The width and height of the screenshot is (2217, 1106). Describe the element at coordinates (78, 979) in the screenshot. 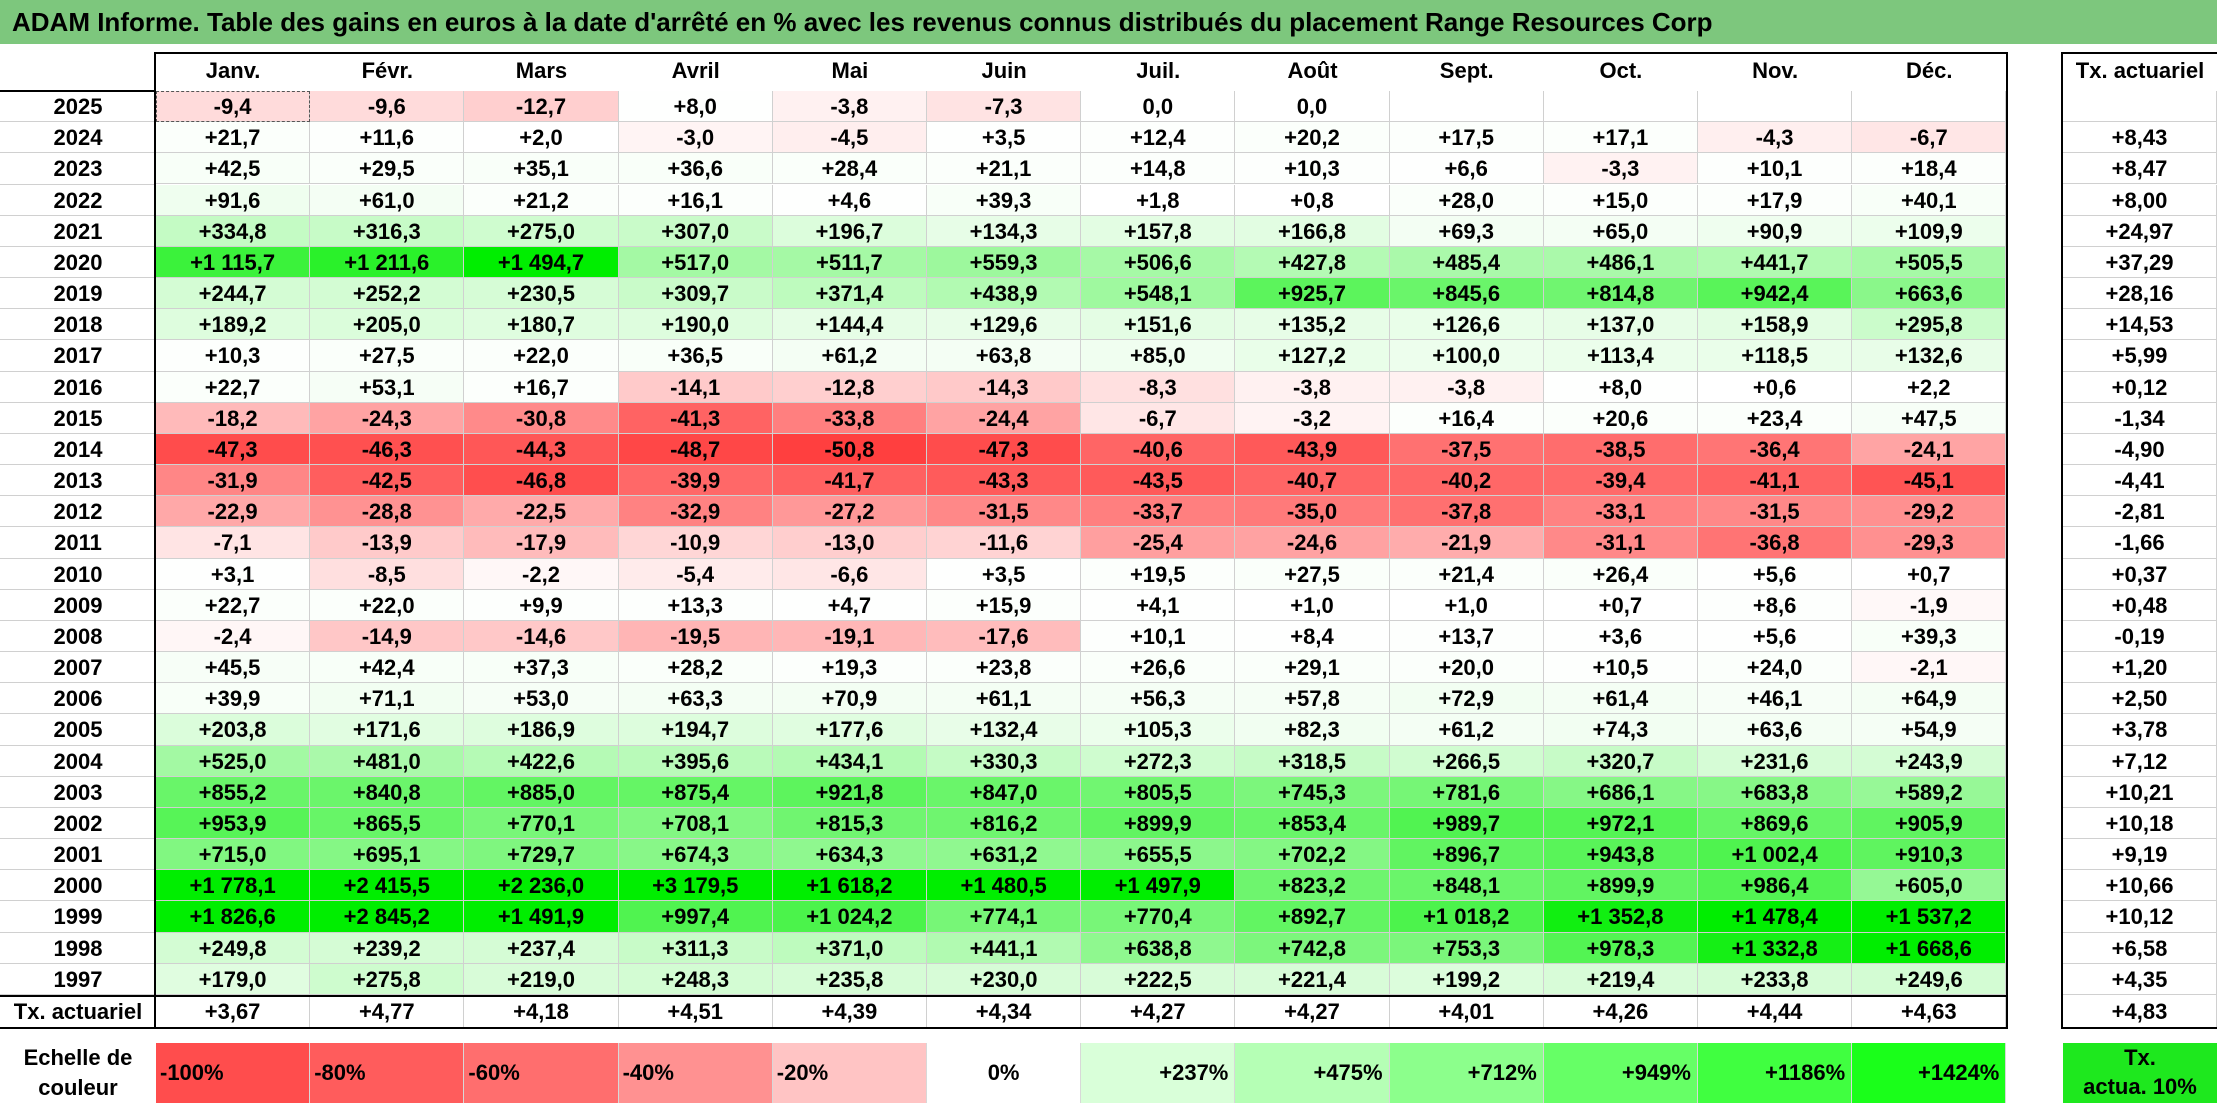

I see `year-label: 1997` at that location.